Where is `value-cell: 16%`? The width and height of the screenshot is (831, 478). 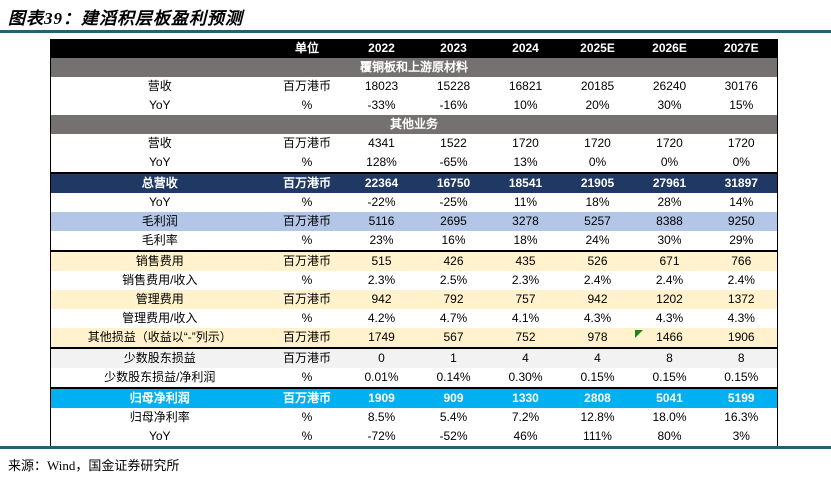
value-cell: 16% is located at coordinates (453, 241).